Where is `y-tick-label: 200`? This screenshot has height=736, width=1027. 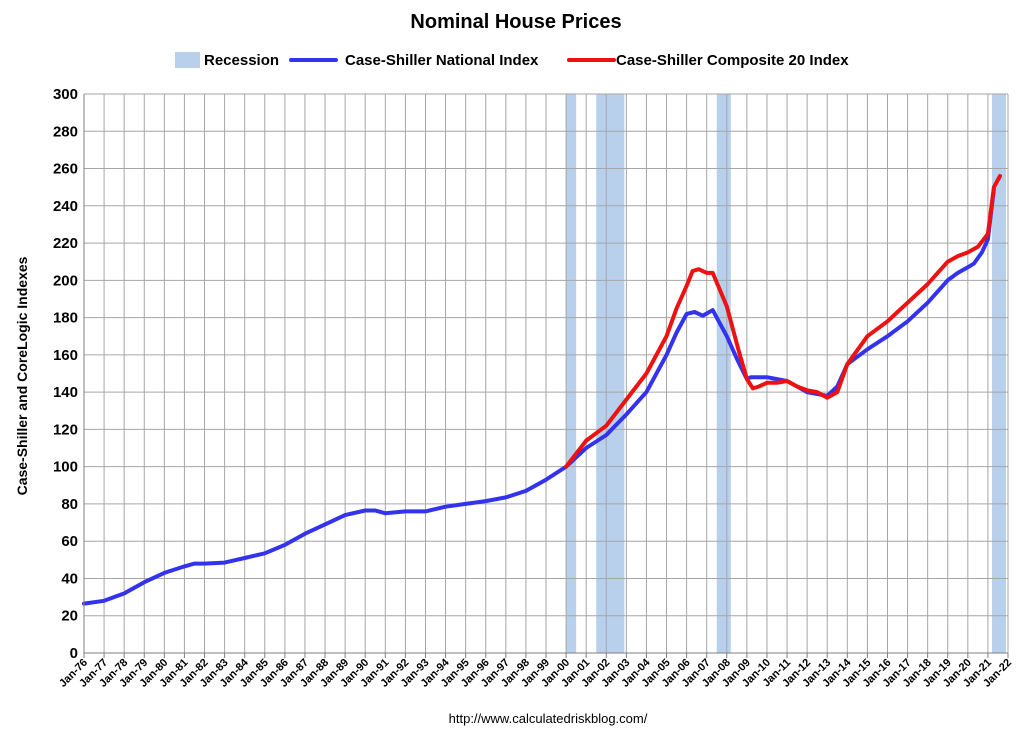 y-tick-label: 200 is located at coordinates (65, 280).